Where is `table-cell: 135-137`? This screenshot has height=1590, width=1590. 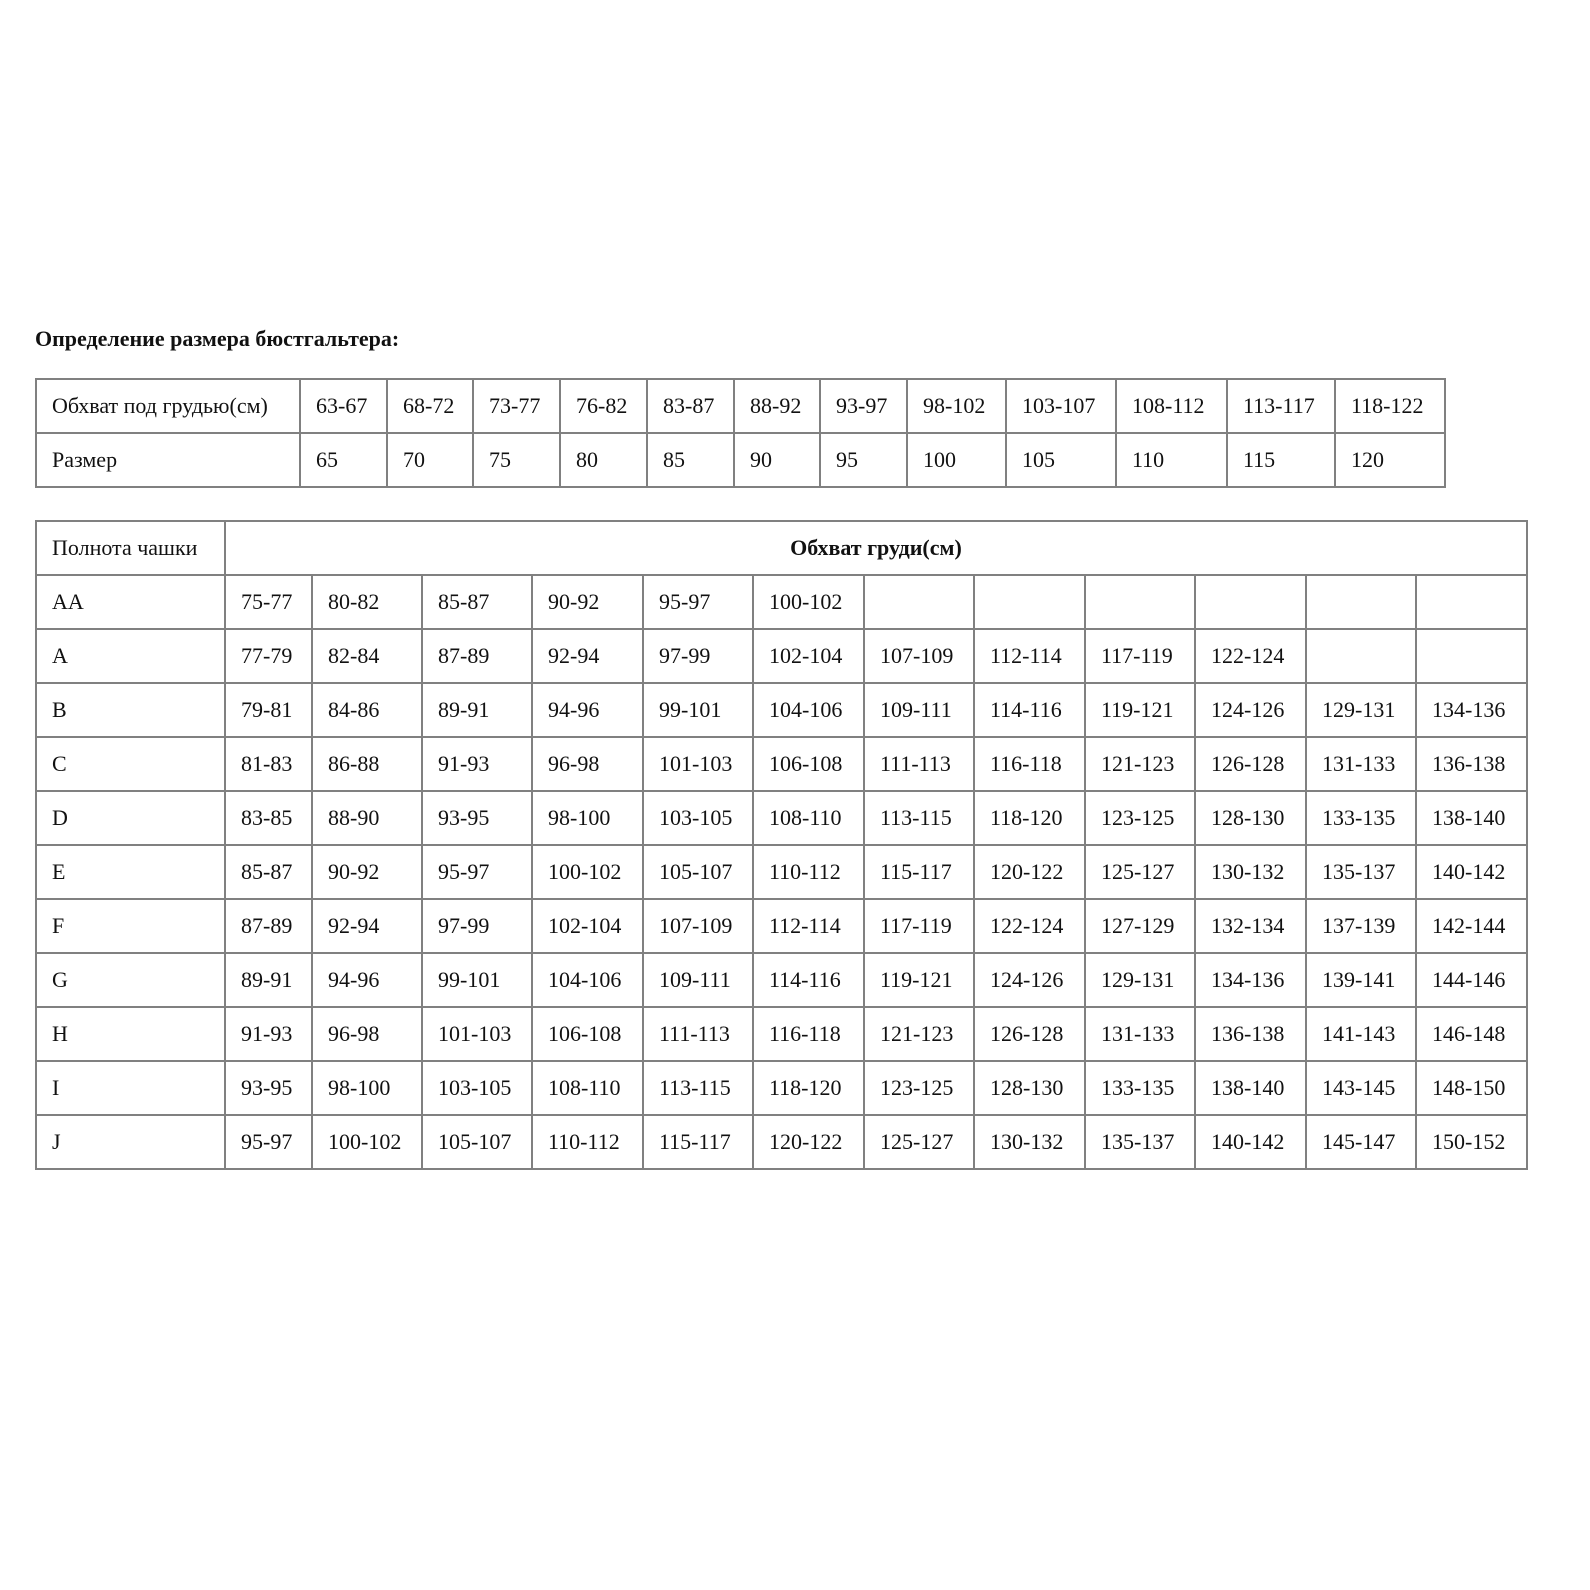
table-cell: 135-137 is located at coordinates (1140, 1142).